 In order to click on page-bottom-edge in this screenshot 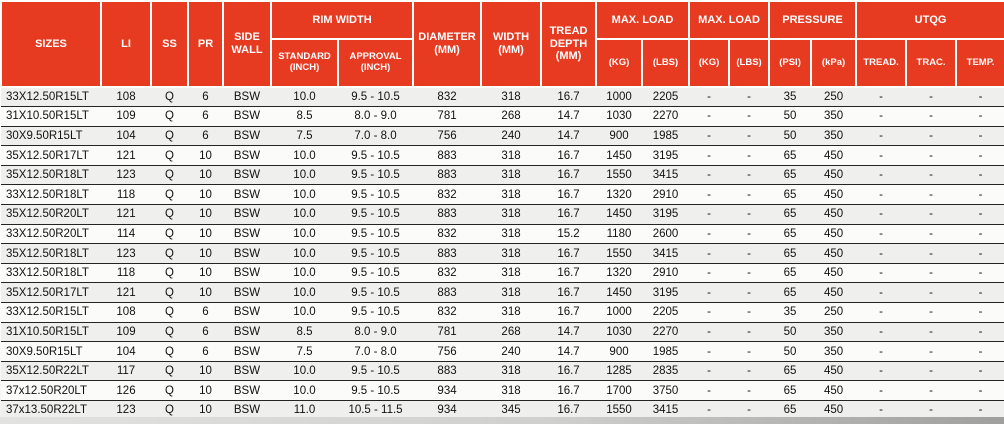, I will do `click(502, 420)`.